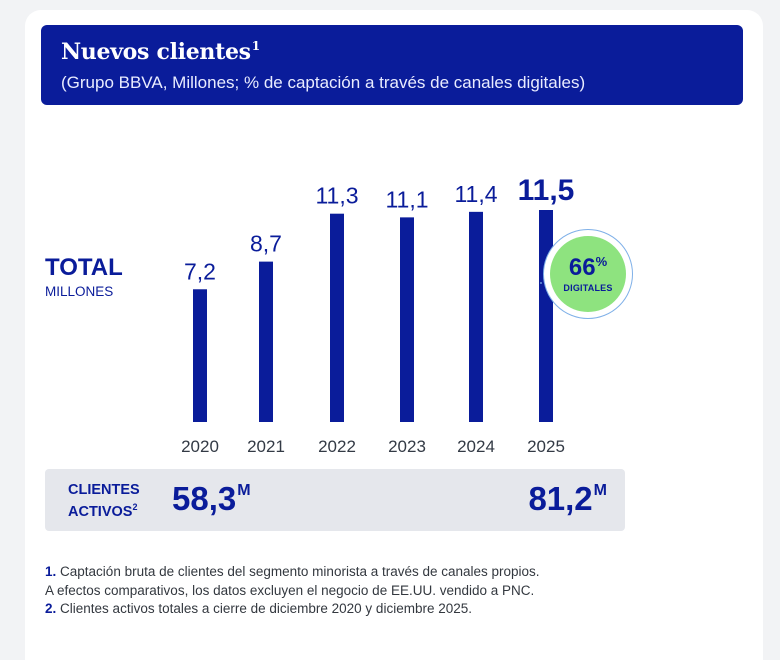 The width and height of the screenshot is (780, 660). What do you see at coordinates (335, 500) in the screenshot?
I see `active-clients-panel: CLIENTES ACTIVOS2 58,3M 81,2M` at bounding box center [335, 500].